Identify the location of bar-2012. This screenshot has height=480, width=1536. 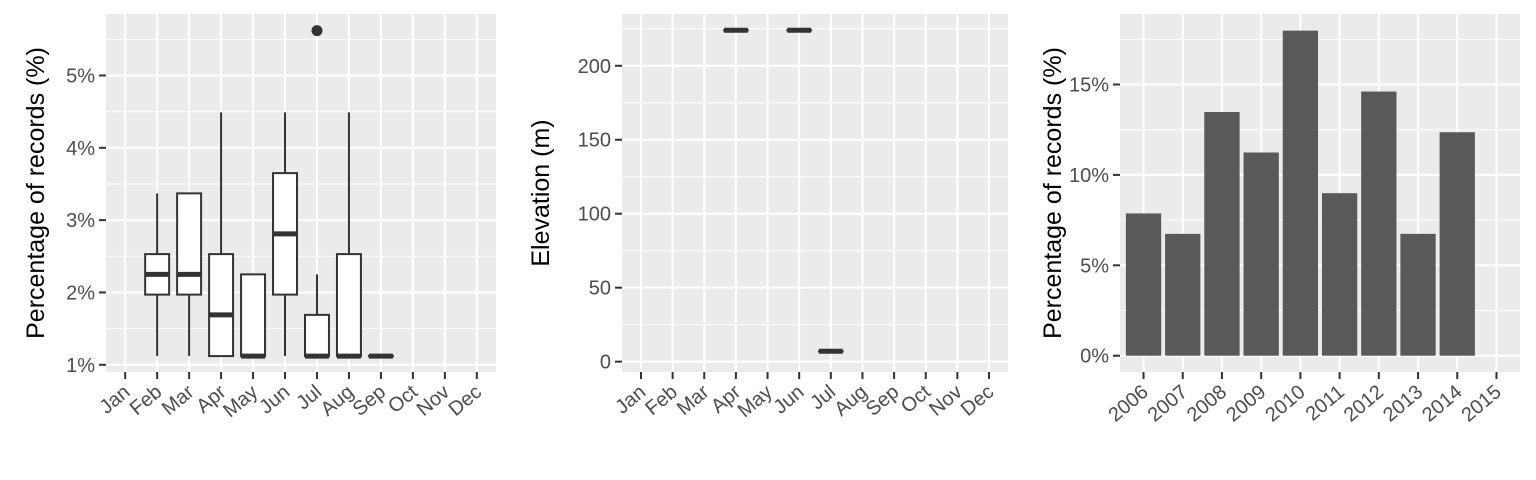
(1379, 223).